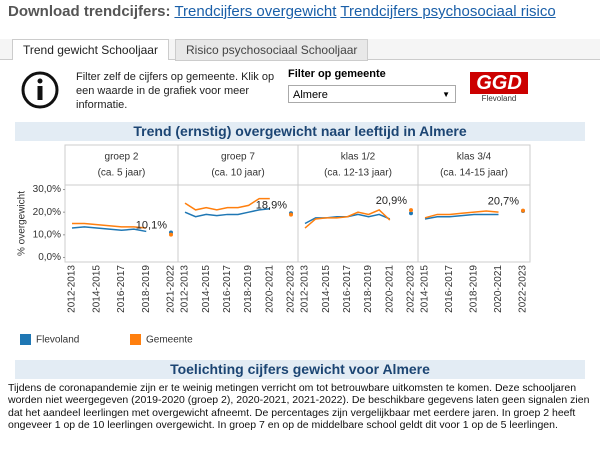  Describe the element at coordinates (358, 157) in the screenshot. I see `panel-title: klas 1/2` at that location.